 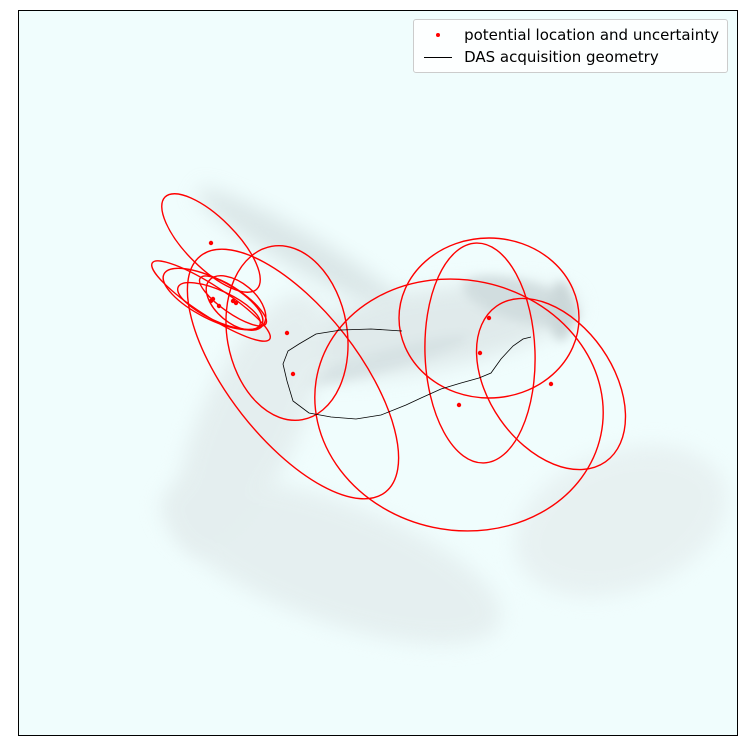 I want to click on das-cable-line, so click(x=407, y=374).